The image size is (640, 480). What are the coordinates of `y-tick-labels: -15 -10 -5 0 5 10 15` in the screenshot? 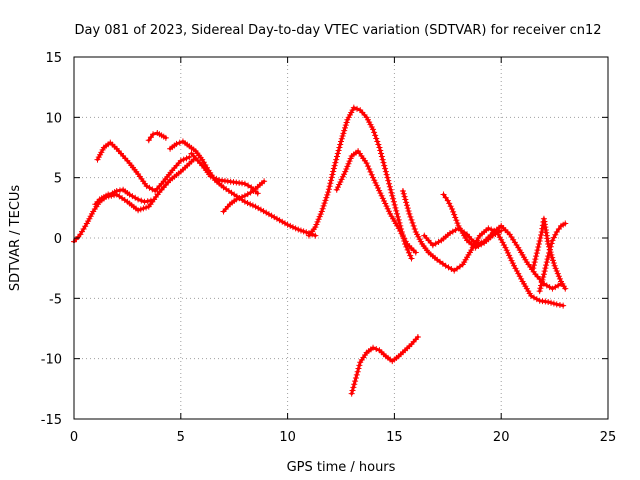 It's located at (51, 239).